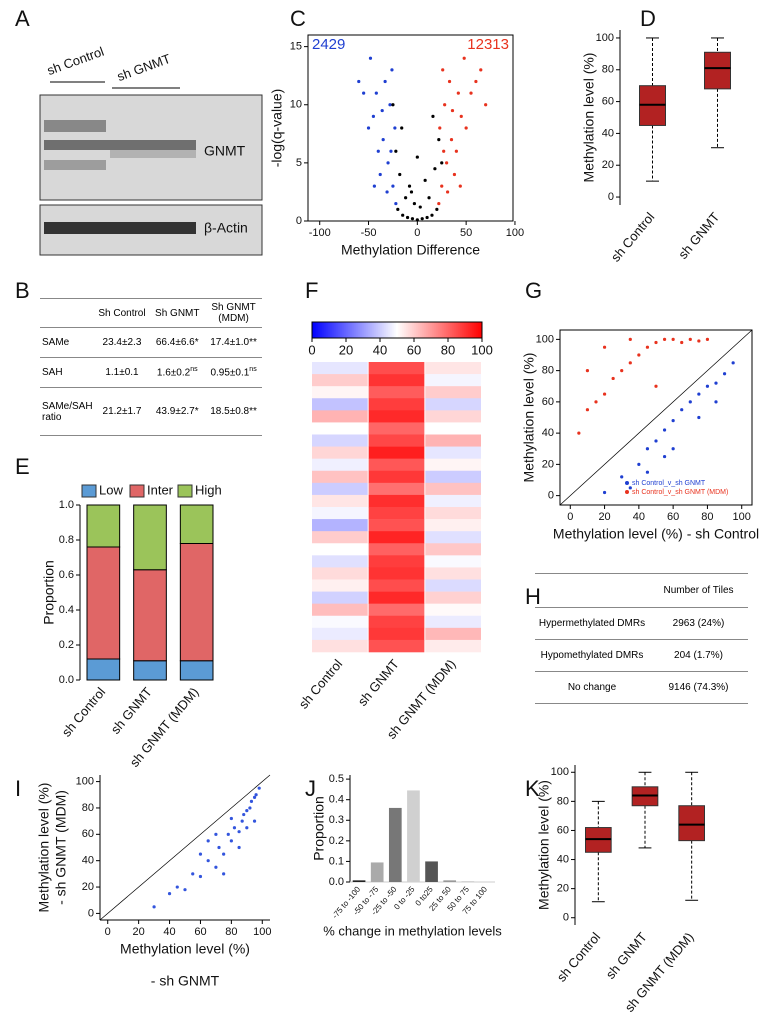 The width and height of the screenshot is (761, 1018). What do you see at coordinates (108, 932) in the screenshot?
I see `x-tick-label: 0` at bounding box center [108, 932].